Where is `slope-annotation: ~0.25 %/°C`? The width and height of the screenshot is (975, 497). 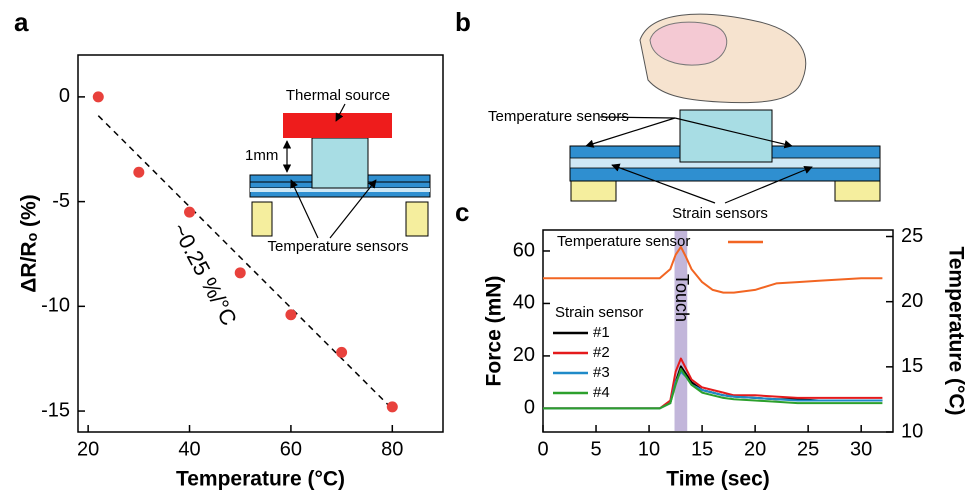 slope-annotation: ~0.25 %/°C is located at coordinates (204, 274).